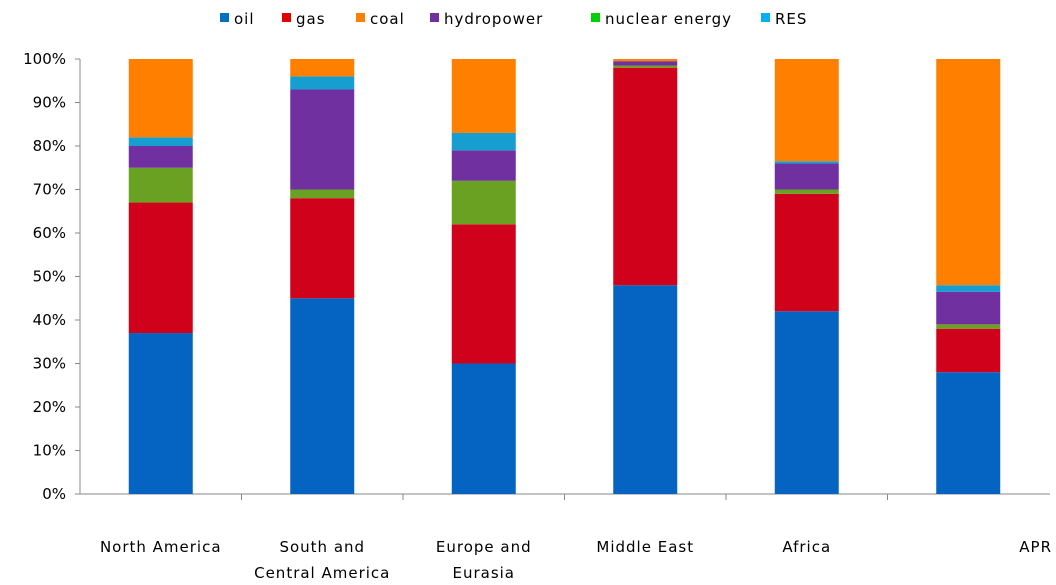 This screenshot has width=1056, height=585. I want to click on x-category-label: Europe and, so click(484, 547).